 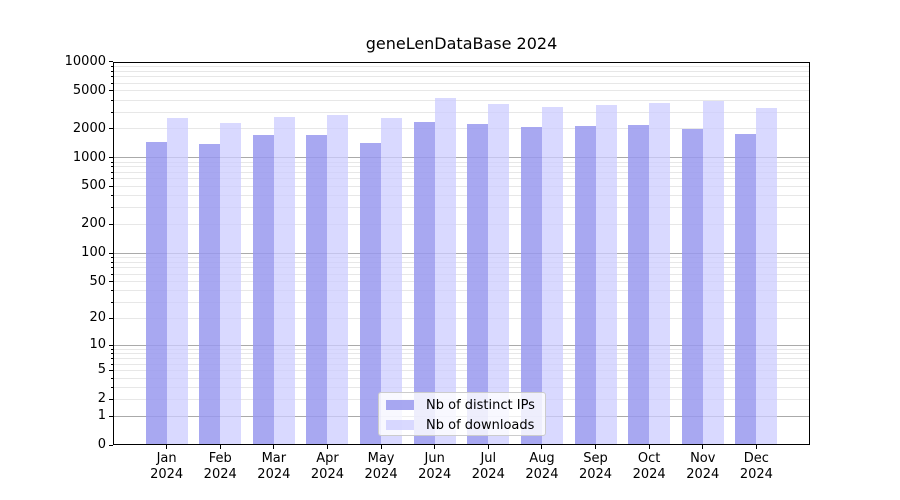 I want to click on x-tick-label: Sep 2024, so click(x=596, y=467).